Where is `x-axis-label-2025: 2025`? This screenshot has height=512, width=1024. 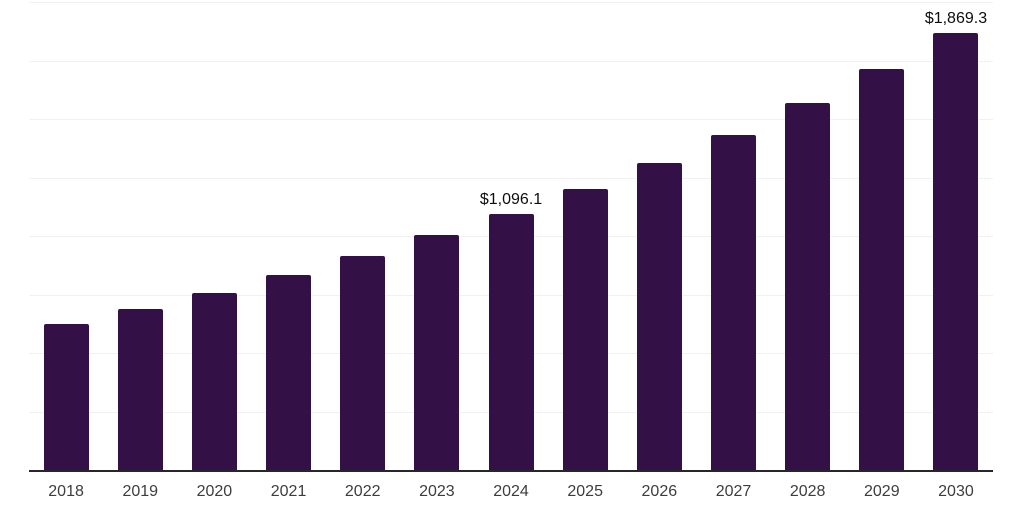
x-axis-label-2025: 2025 is located at coordinates (585, 491).